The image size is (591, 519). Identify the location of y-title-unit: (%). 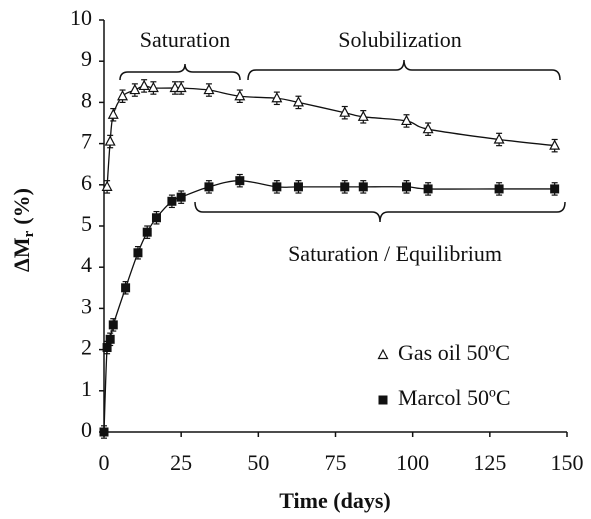
(21, 206).